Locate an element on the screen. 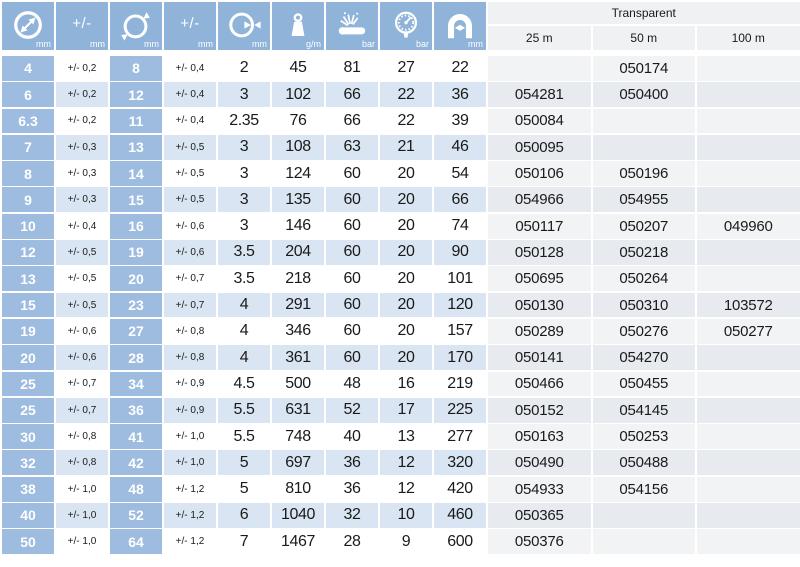  part-number-50m-cell: 050310 is located at coordinates (643, 305).